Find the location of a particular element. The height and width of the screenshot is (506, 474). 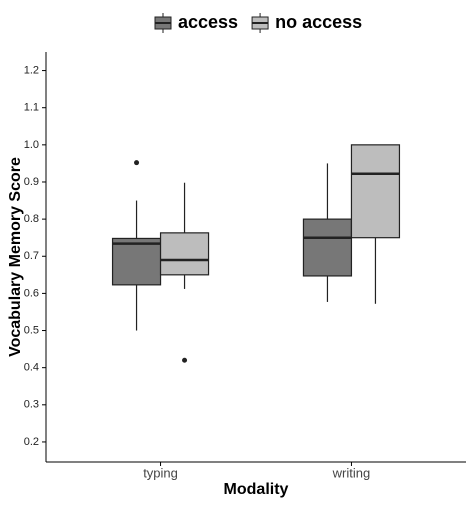

legend-label: access is located at coordinates (208, 22).